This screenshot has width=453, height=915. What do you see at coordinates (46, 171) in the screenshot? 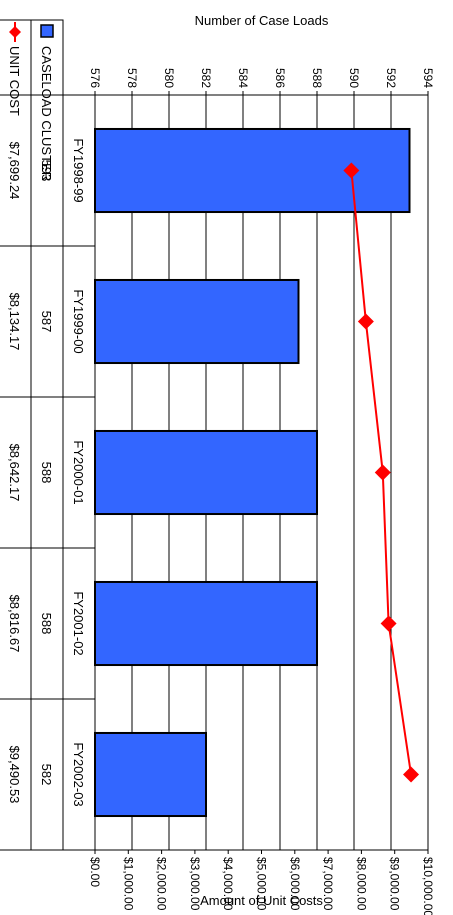
I see `data-label: 593` at bounding box center [46, 171].